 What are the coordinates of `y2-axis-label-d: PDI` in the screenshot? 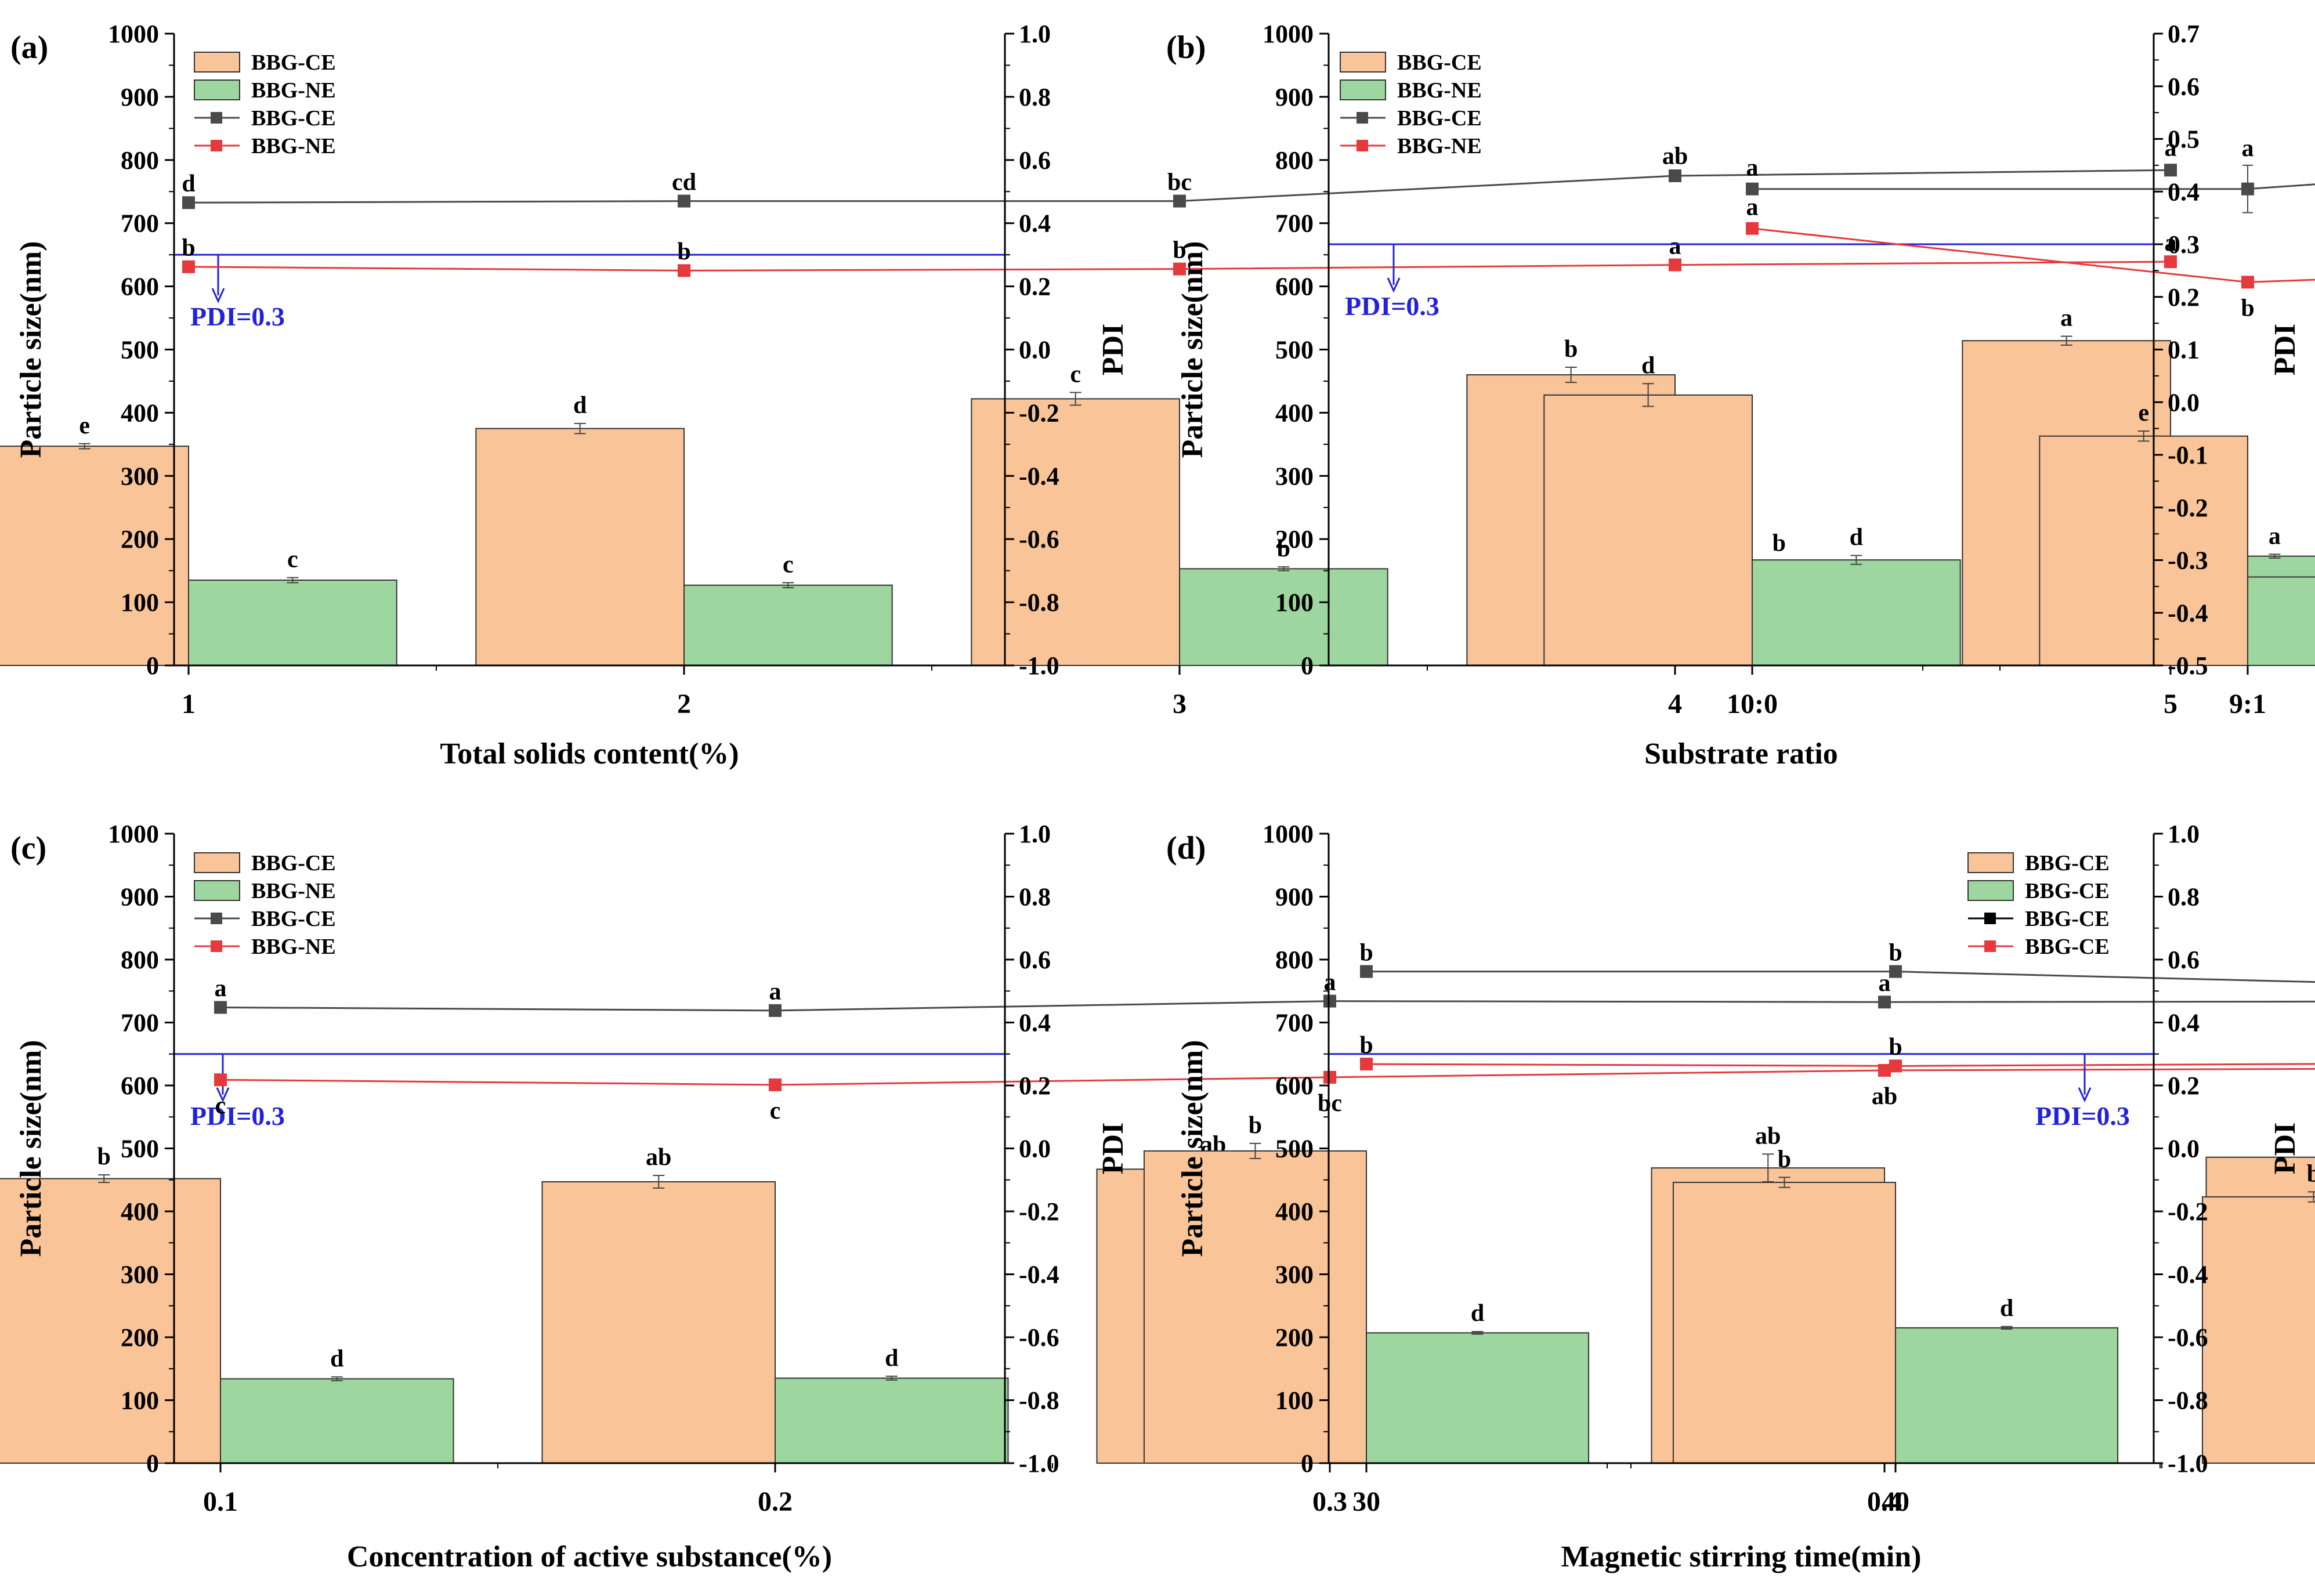 It's located at (2285, 1149).